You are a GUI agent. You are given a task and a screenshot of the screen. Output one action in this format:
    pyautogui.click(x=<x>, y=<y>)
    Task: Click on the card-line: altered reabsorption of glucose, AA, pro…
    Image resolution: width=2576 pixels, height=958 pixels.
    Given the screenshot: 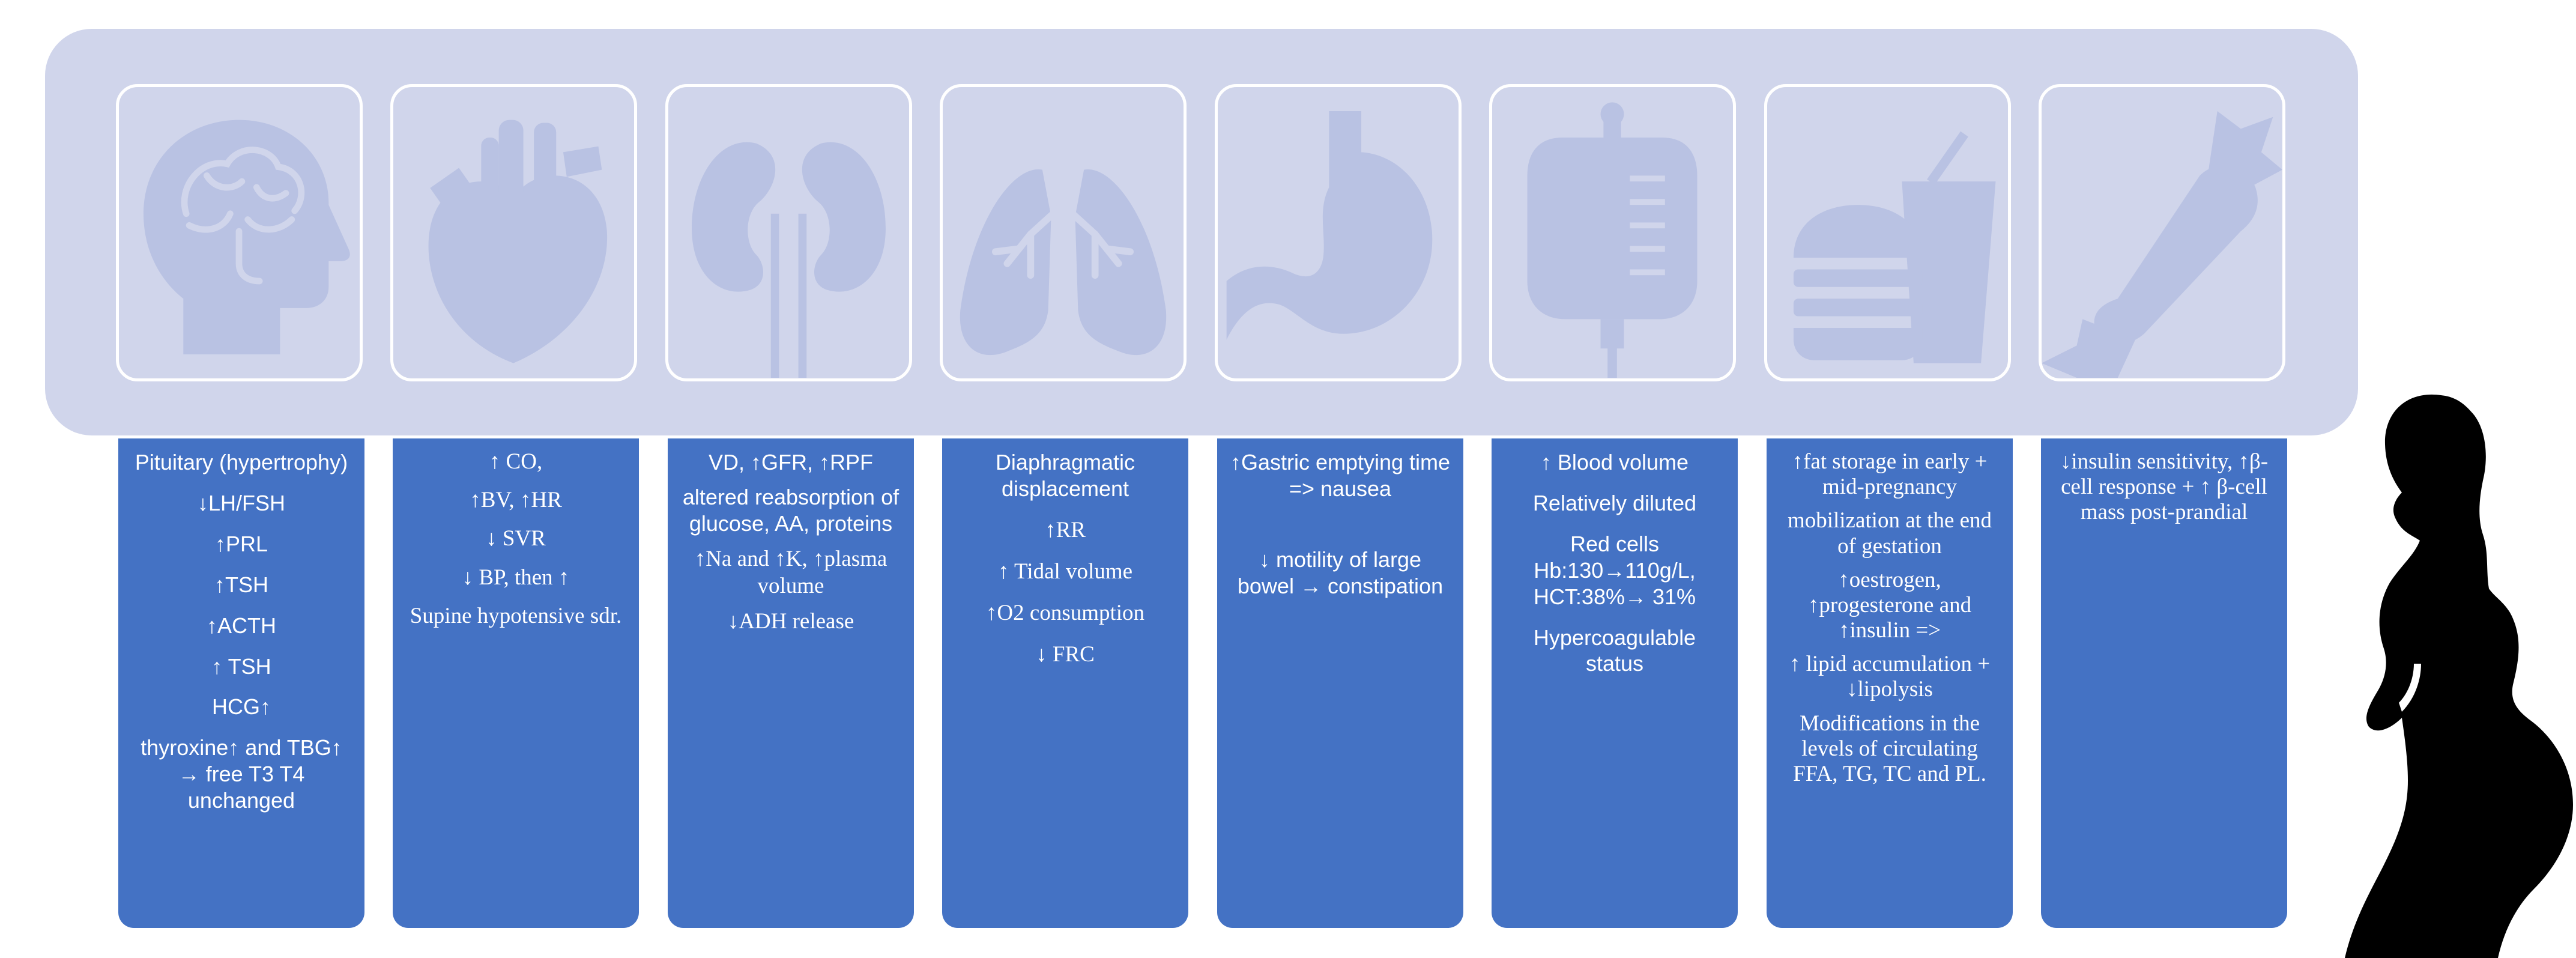 What is the action you would take?
    pyautogui.click(x=790, y=510)
    